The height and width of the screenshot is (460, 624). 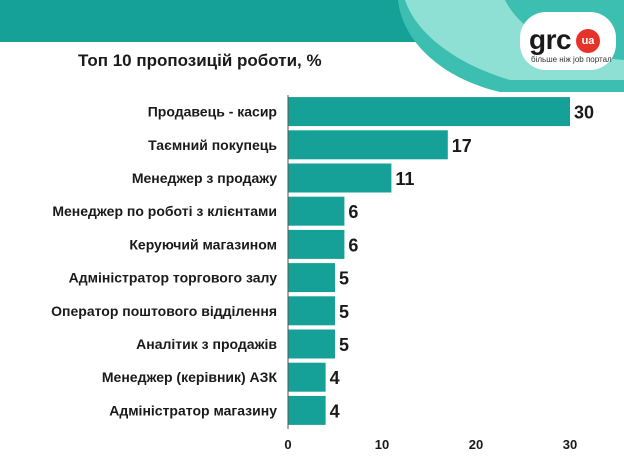 I want to click on category-label: Продавець - касир, so click(x=212, y=112).